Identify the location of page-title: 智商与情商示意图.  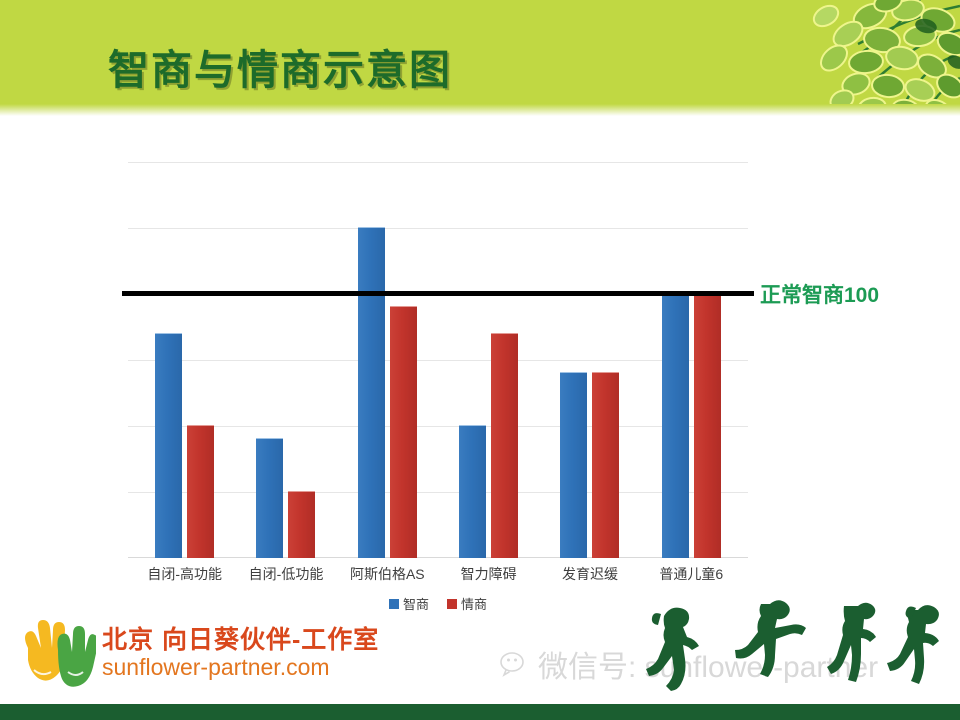
(280, 70).